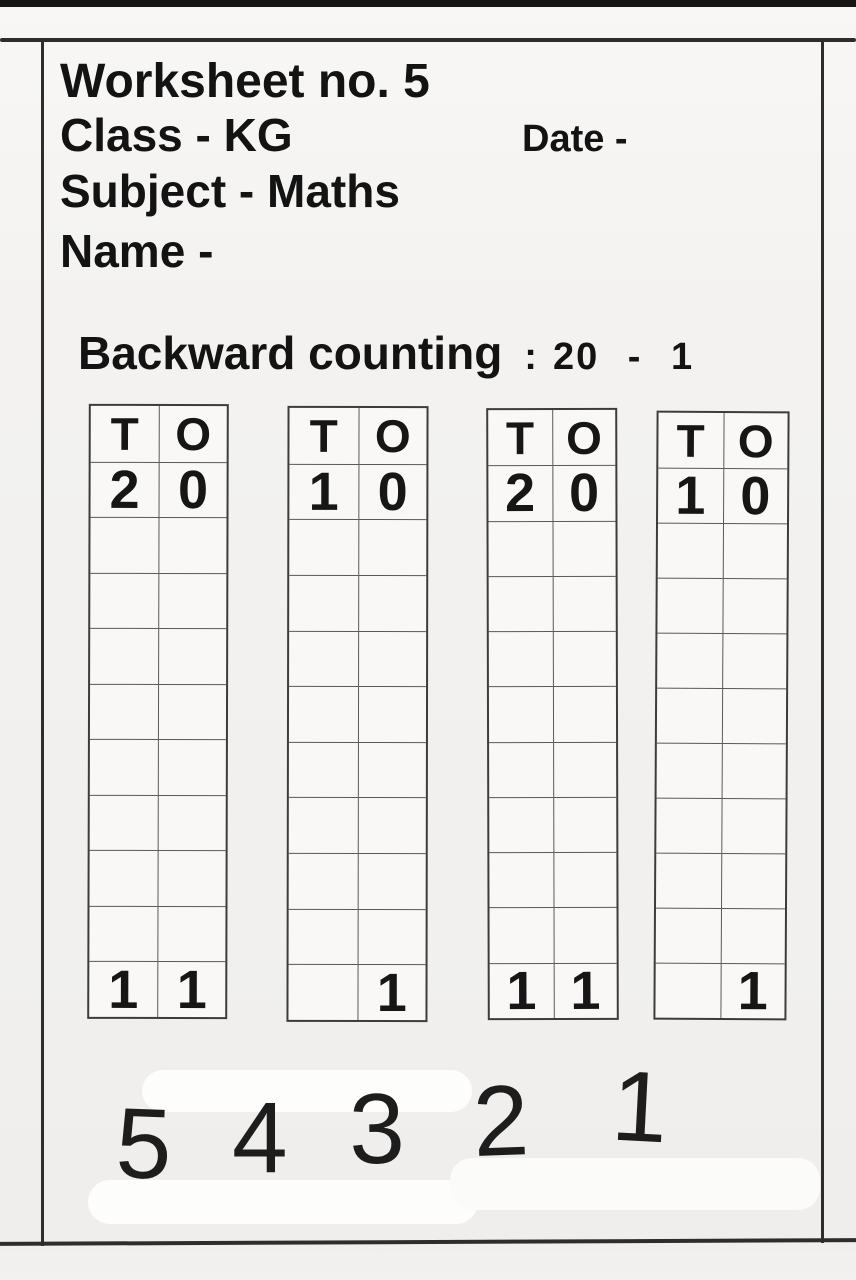  Describe the element at coordinates (377, 1129) in the screenshot. I see `bottom-number-3: 3` at that location.